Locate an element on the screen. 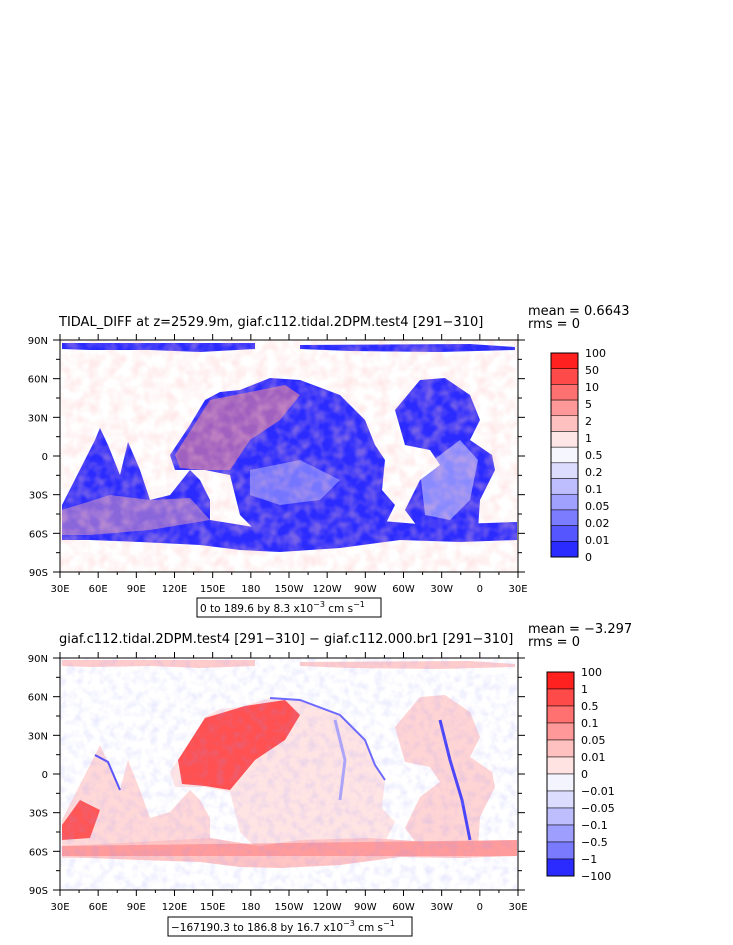 The width and height of the screenshot is (733, 945). colorbar-label: −100 is located at coordinates (596, 876).